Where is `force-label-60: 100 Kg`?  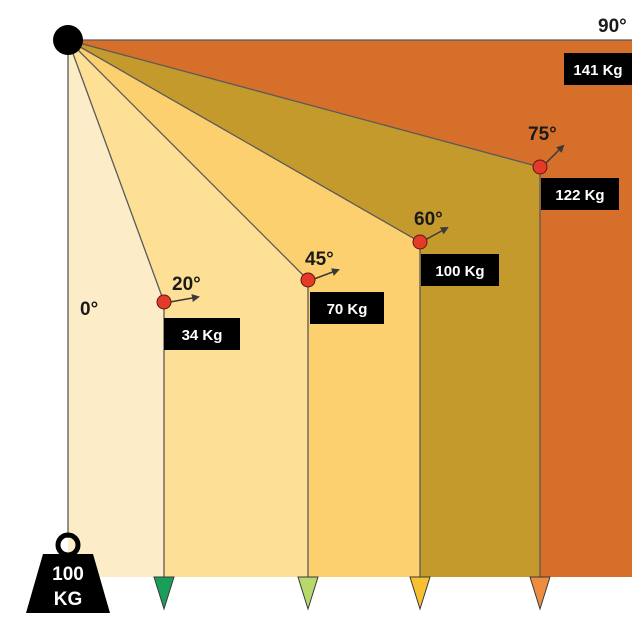 force-label-60: 100 Kg is located at coordinates (459, 271).